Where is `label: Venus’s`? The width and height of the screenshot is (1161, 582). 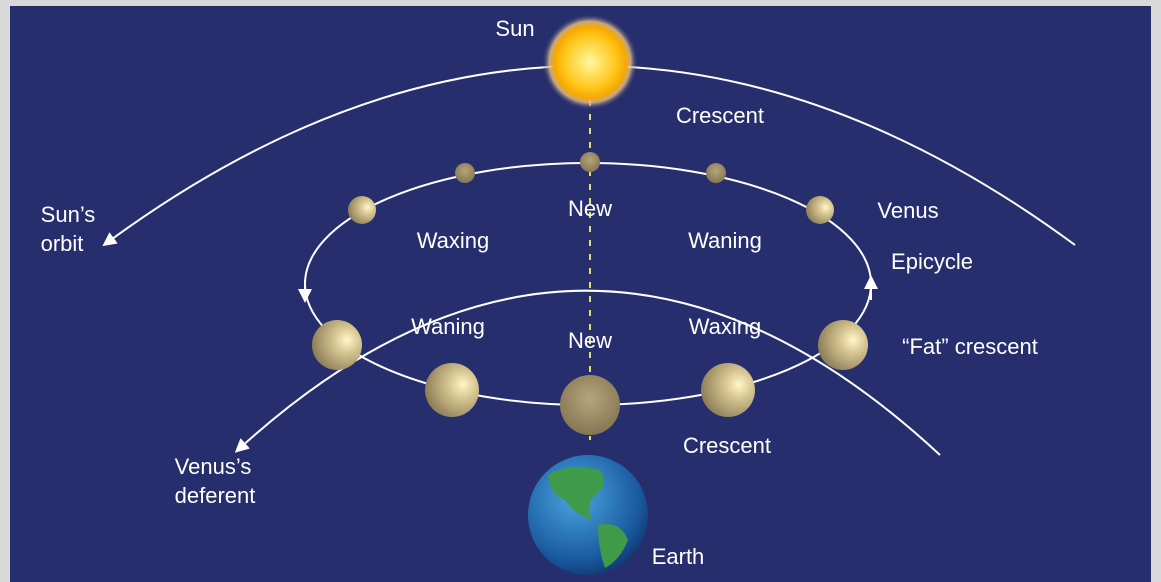
label: Venus’s is located at coordinates (213, 466).